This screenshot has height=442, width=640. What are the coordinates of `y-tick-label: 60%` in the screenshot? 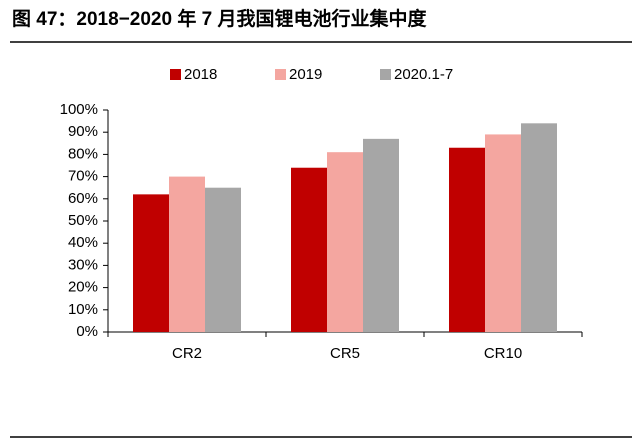 It's located at (83, 198).